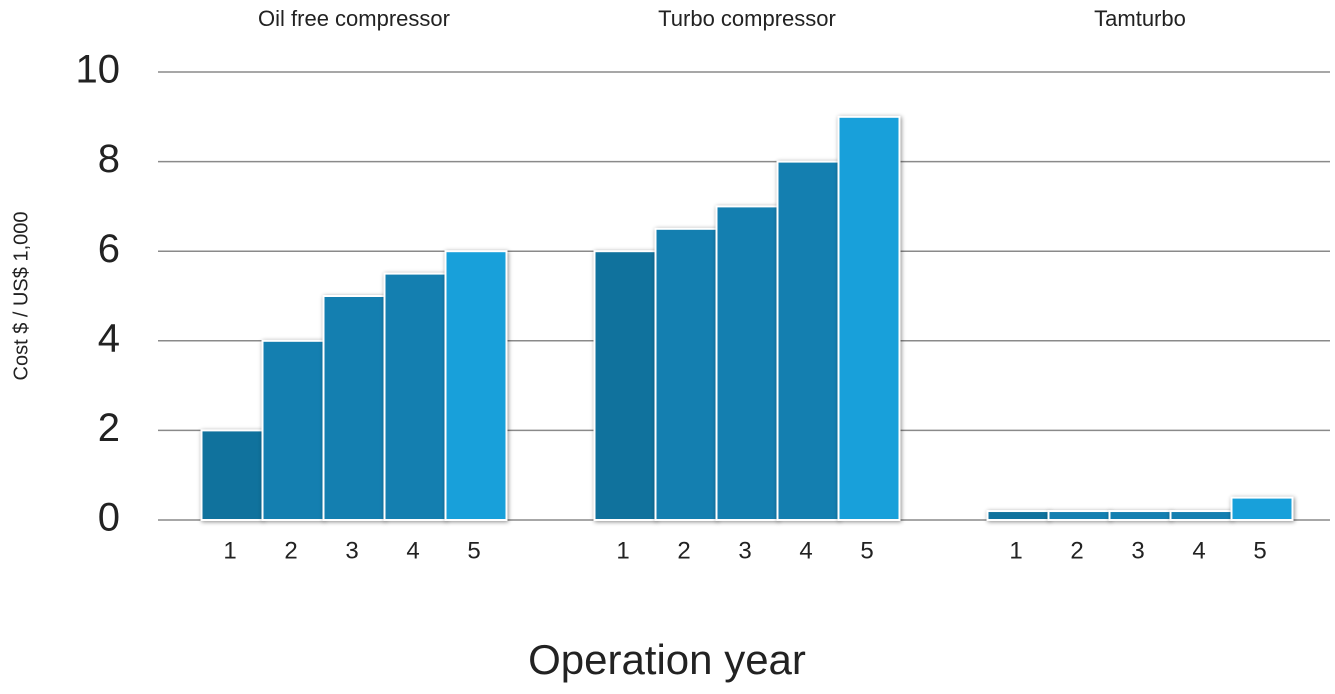  What do you see at coordinates (98, 70) in the screenshot?
I see `y-tick-label: 10` at bounding box center [98, 70].